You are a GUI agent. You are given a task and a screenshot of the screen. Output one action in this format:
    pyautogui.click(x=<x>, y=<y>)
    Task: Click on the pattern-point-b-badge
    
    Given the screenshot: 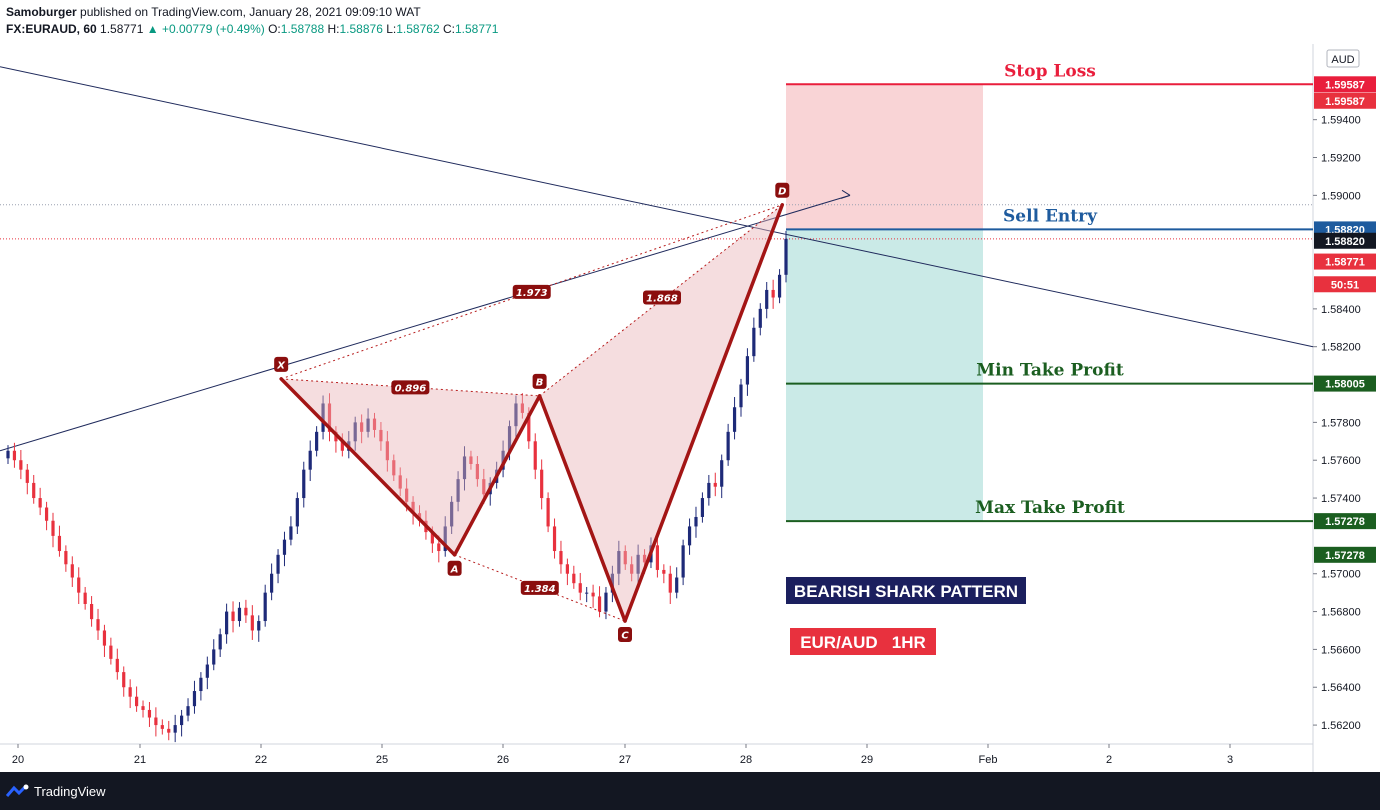 What is the action you would take?
    pyautogui.click(x=539, y=381)
    